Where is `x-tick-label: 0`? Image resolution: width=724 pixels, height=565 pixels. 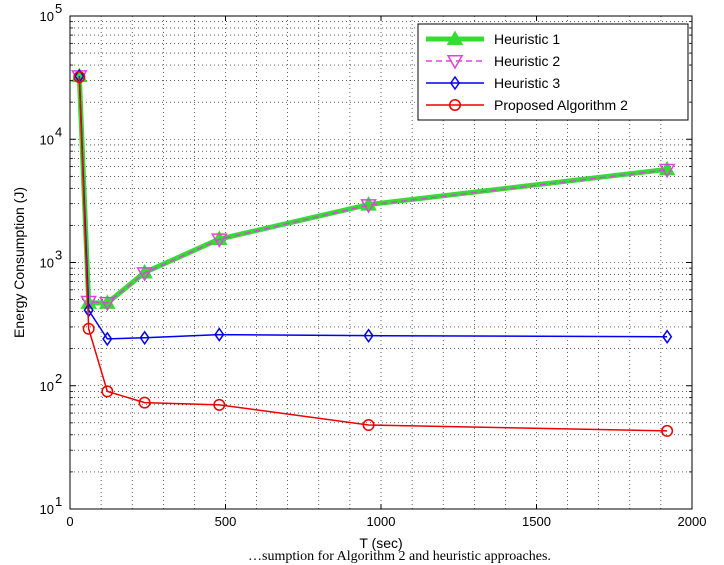
x-tick-label: 0 is located at coordinates (69, 521).